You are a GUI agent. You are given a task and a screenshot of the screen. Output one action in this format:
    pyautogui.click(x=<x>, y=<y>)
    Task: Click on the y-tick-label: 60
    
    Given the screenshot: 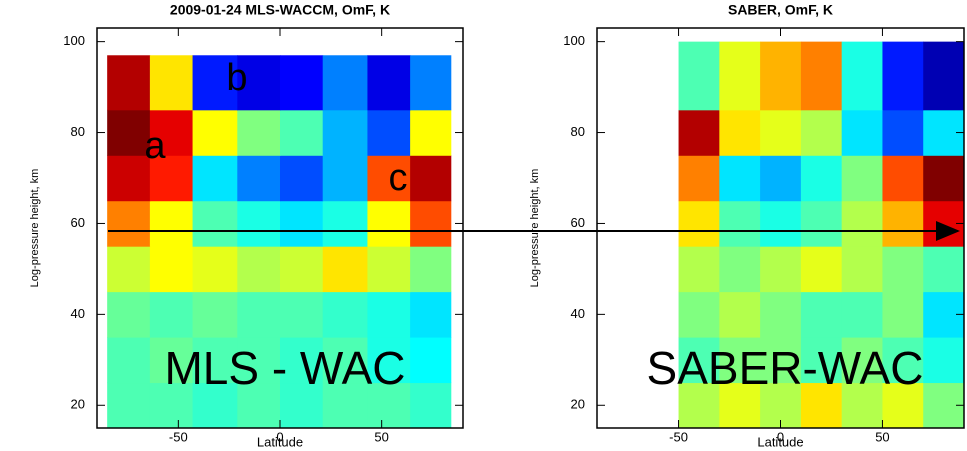 What is the action you would take?
    pyautogui.click(x=78, y=222)
    